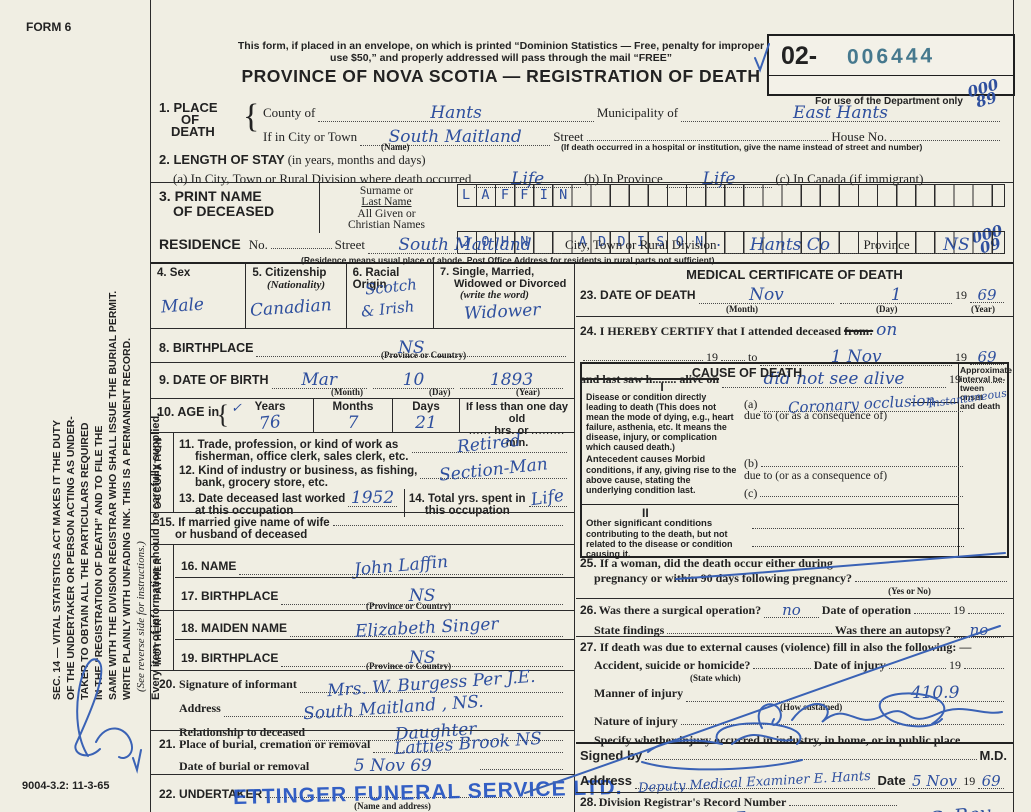  Describe the element at coordinates (426, 628) in the screenshot. I see `f18-value: Elizabeth Singer` at that location.